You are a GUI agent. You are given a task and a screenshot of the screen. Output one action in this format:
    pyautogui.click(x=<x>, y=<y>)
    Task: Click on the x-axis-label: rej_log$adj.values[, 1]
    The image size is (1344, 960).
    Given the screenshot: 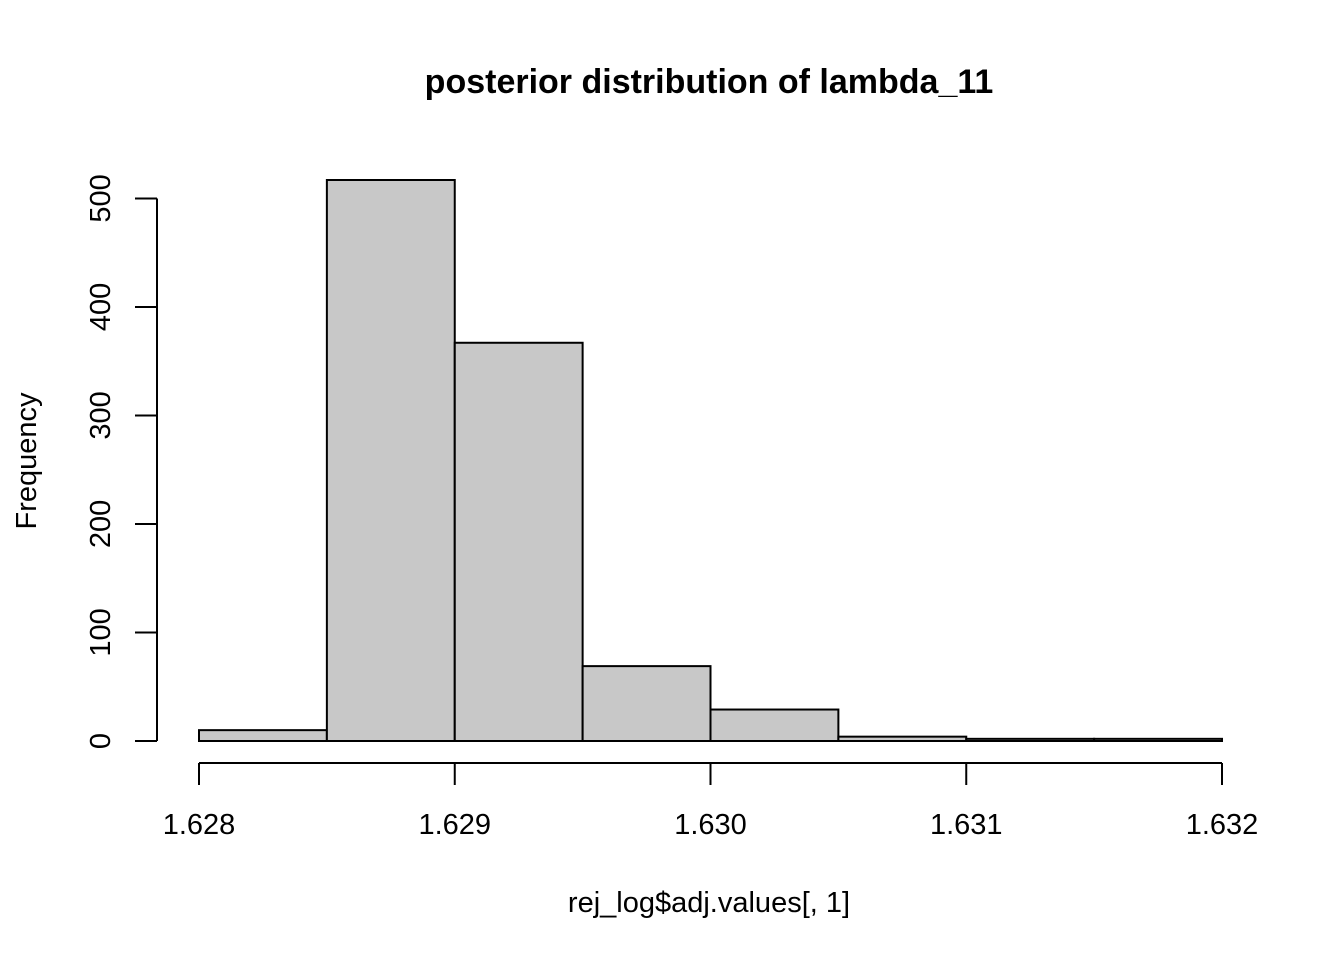 What is the action you would take?
    pyautogui.click(x=709, y=903)
    